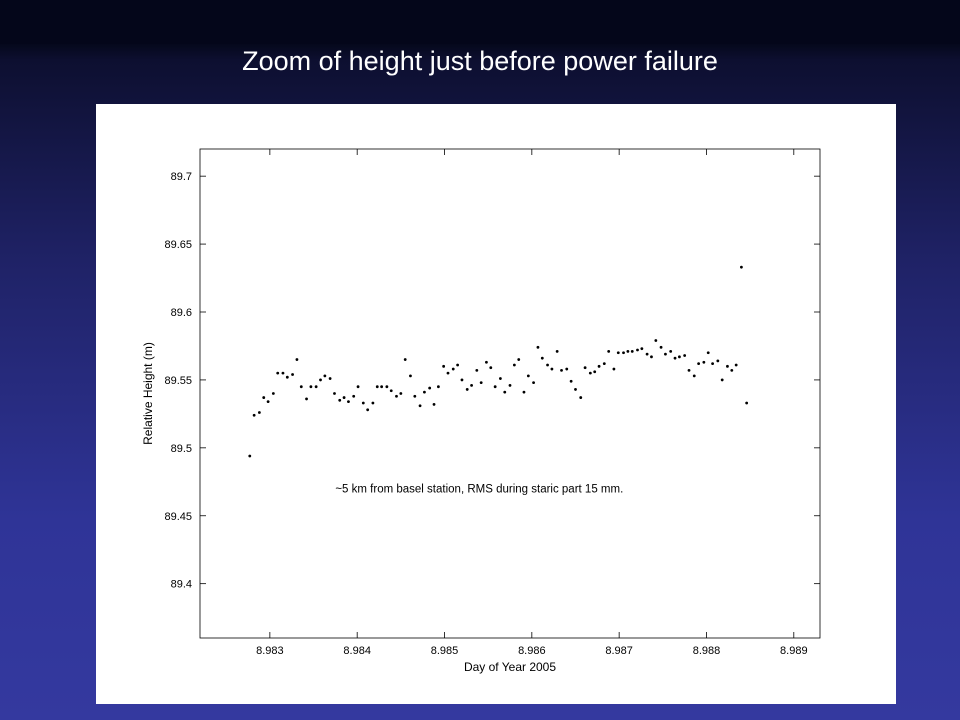 The width and height of the screenshot is (960, 720). I want to click on y-tick-label: 89.65, so click(178, 245).